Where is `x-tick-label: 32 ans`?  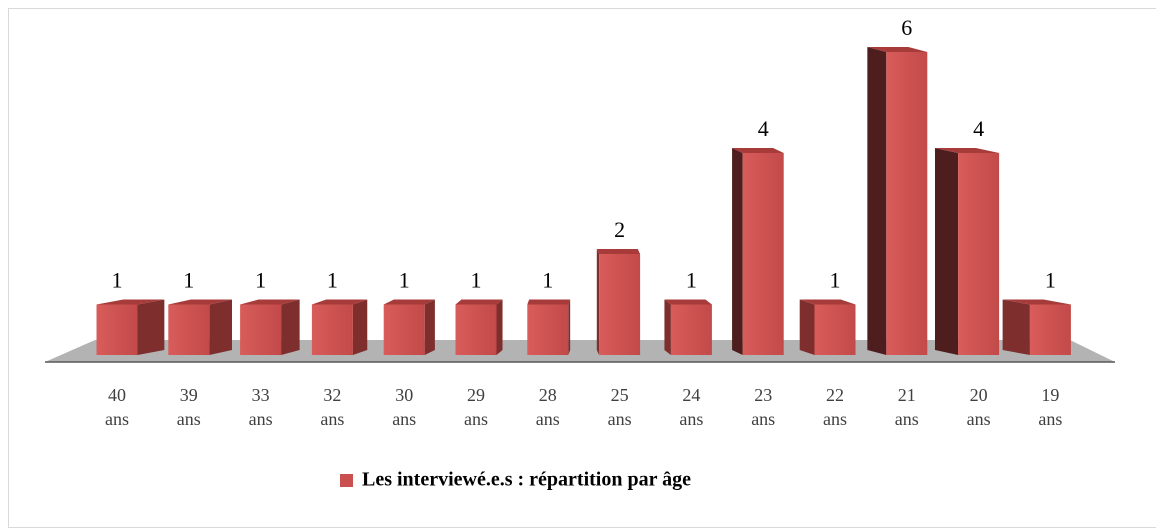 x-tick-label: 32 ans is located at coordinates (332, 407).